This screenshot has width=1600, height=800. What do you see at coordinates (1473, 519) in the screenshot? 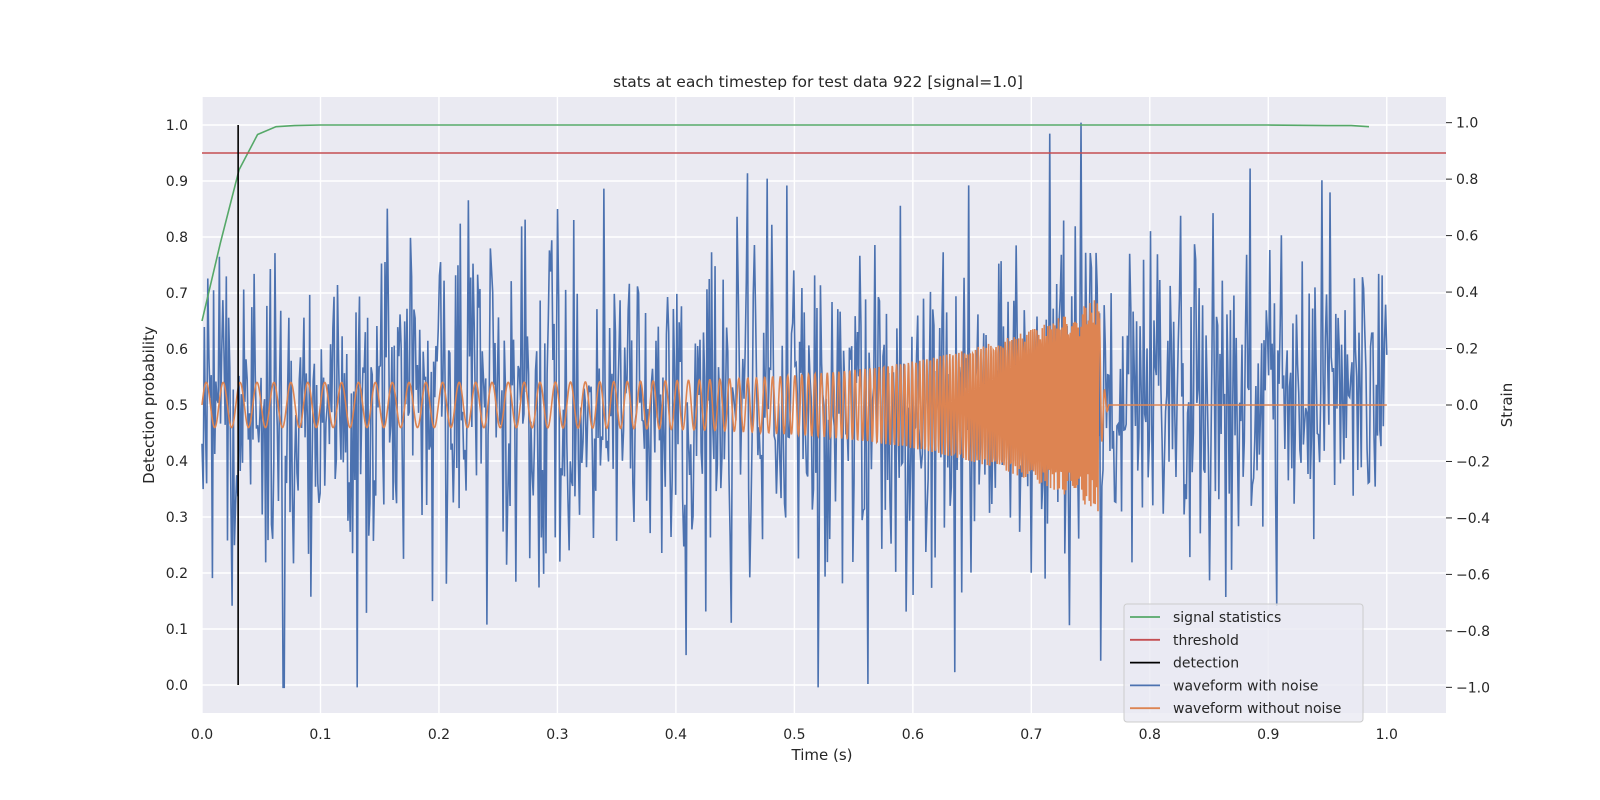
I see `y-tick-label-right: −0.4` at bounding box center [1473, 519].